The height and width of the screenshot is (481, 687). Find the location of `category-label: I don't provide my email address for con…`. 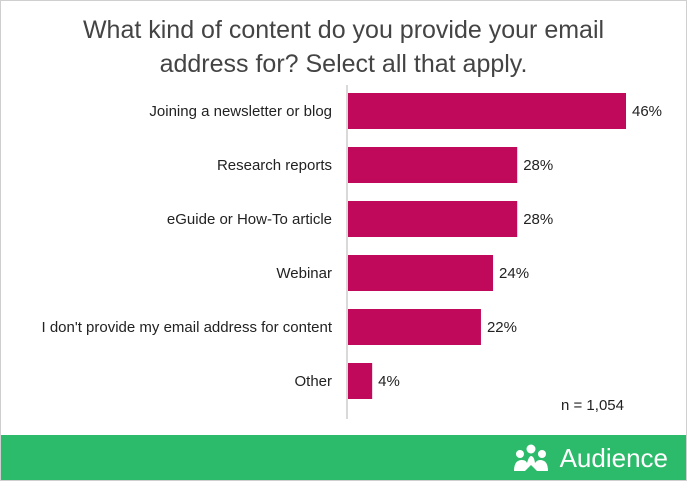

category-label: I don't provide my email address for con… is located at coordinates (186, 327).